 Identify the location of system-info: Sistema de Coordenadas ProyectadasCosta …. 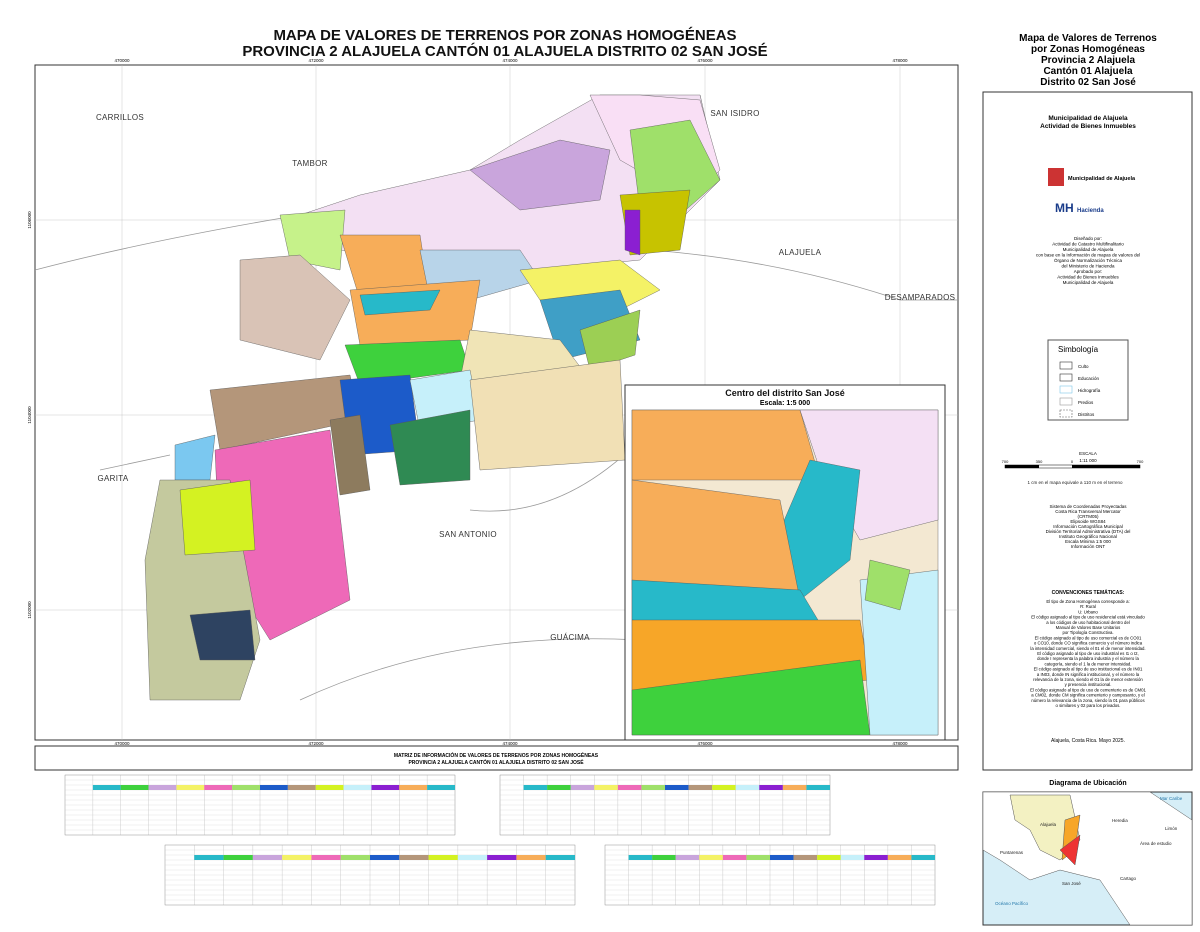
(1088, 526).